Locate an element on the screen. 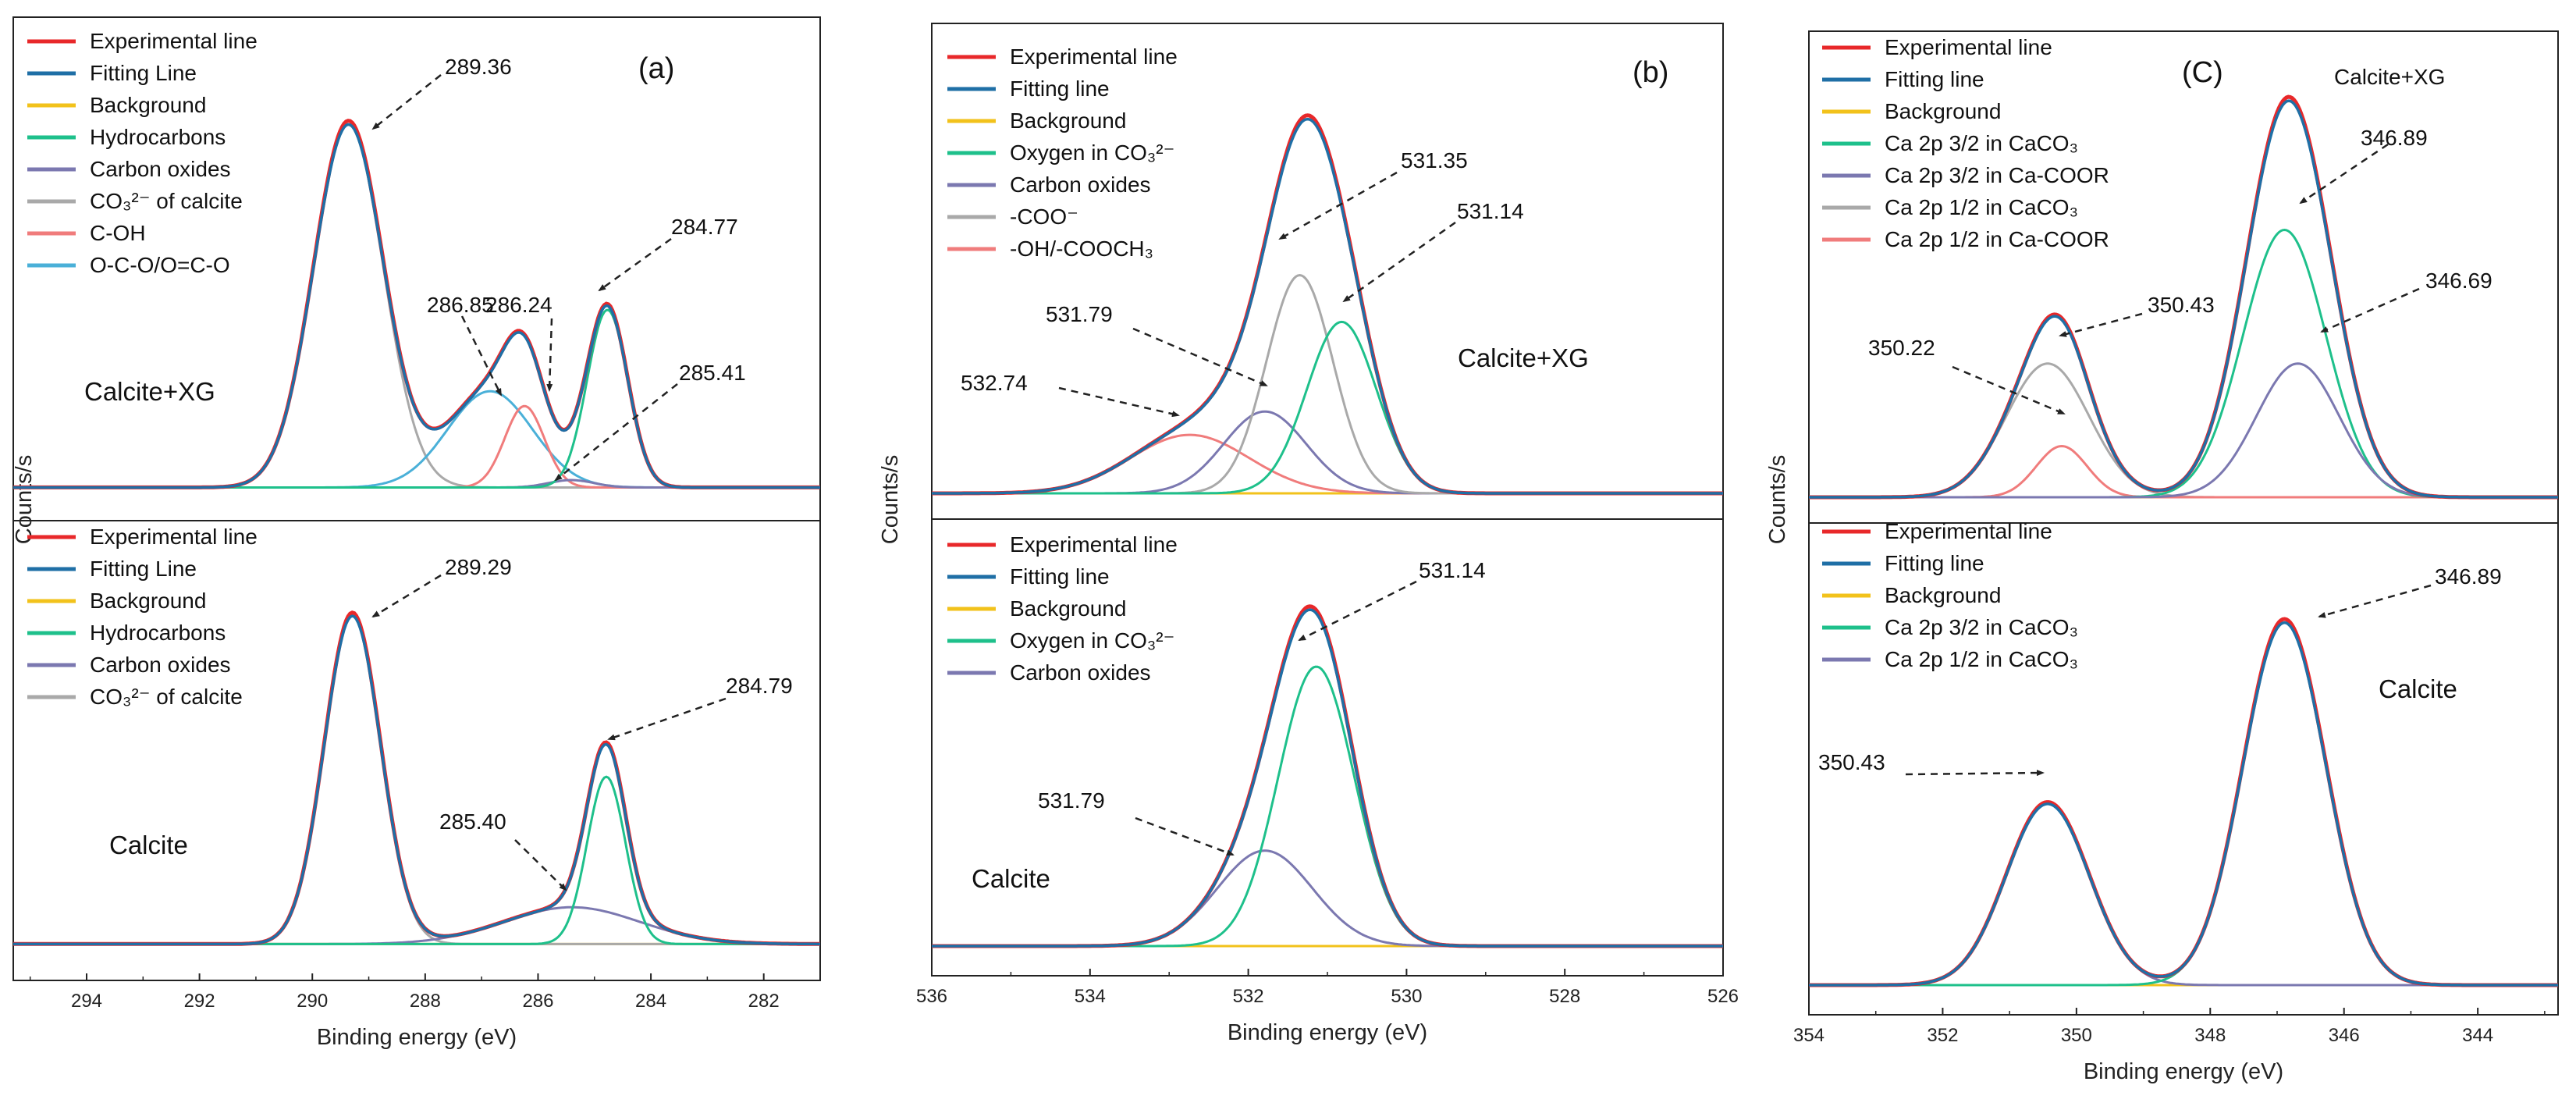 The height and width of the screenshot is (1110, 2576). legend-label: Ca 2p 3/2 in Ca-COOR is located at coordinates (1997, 175).